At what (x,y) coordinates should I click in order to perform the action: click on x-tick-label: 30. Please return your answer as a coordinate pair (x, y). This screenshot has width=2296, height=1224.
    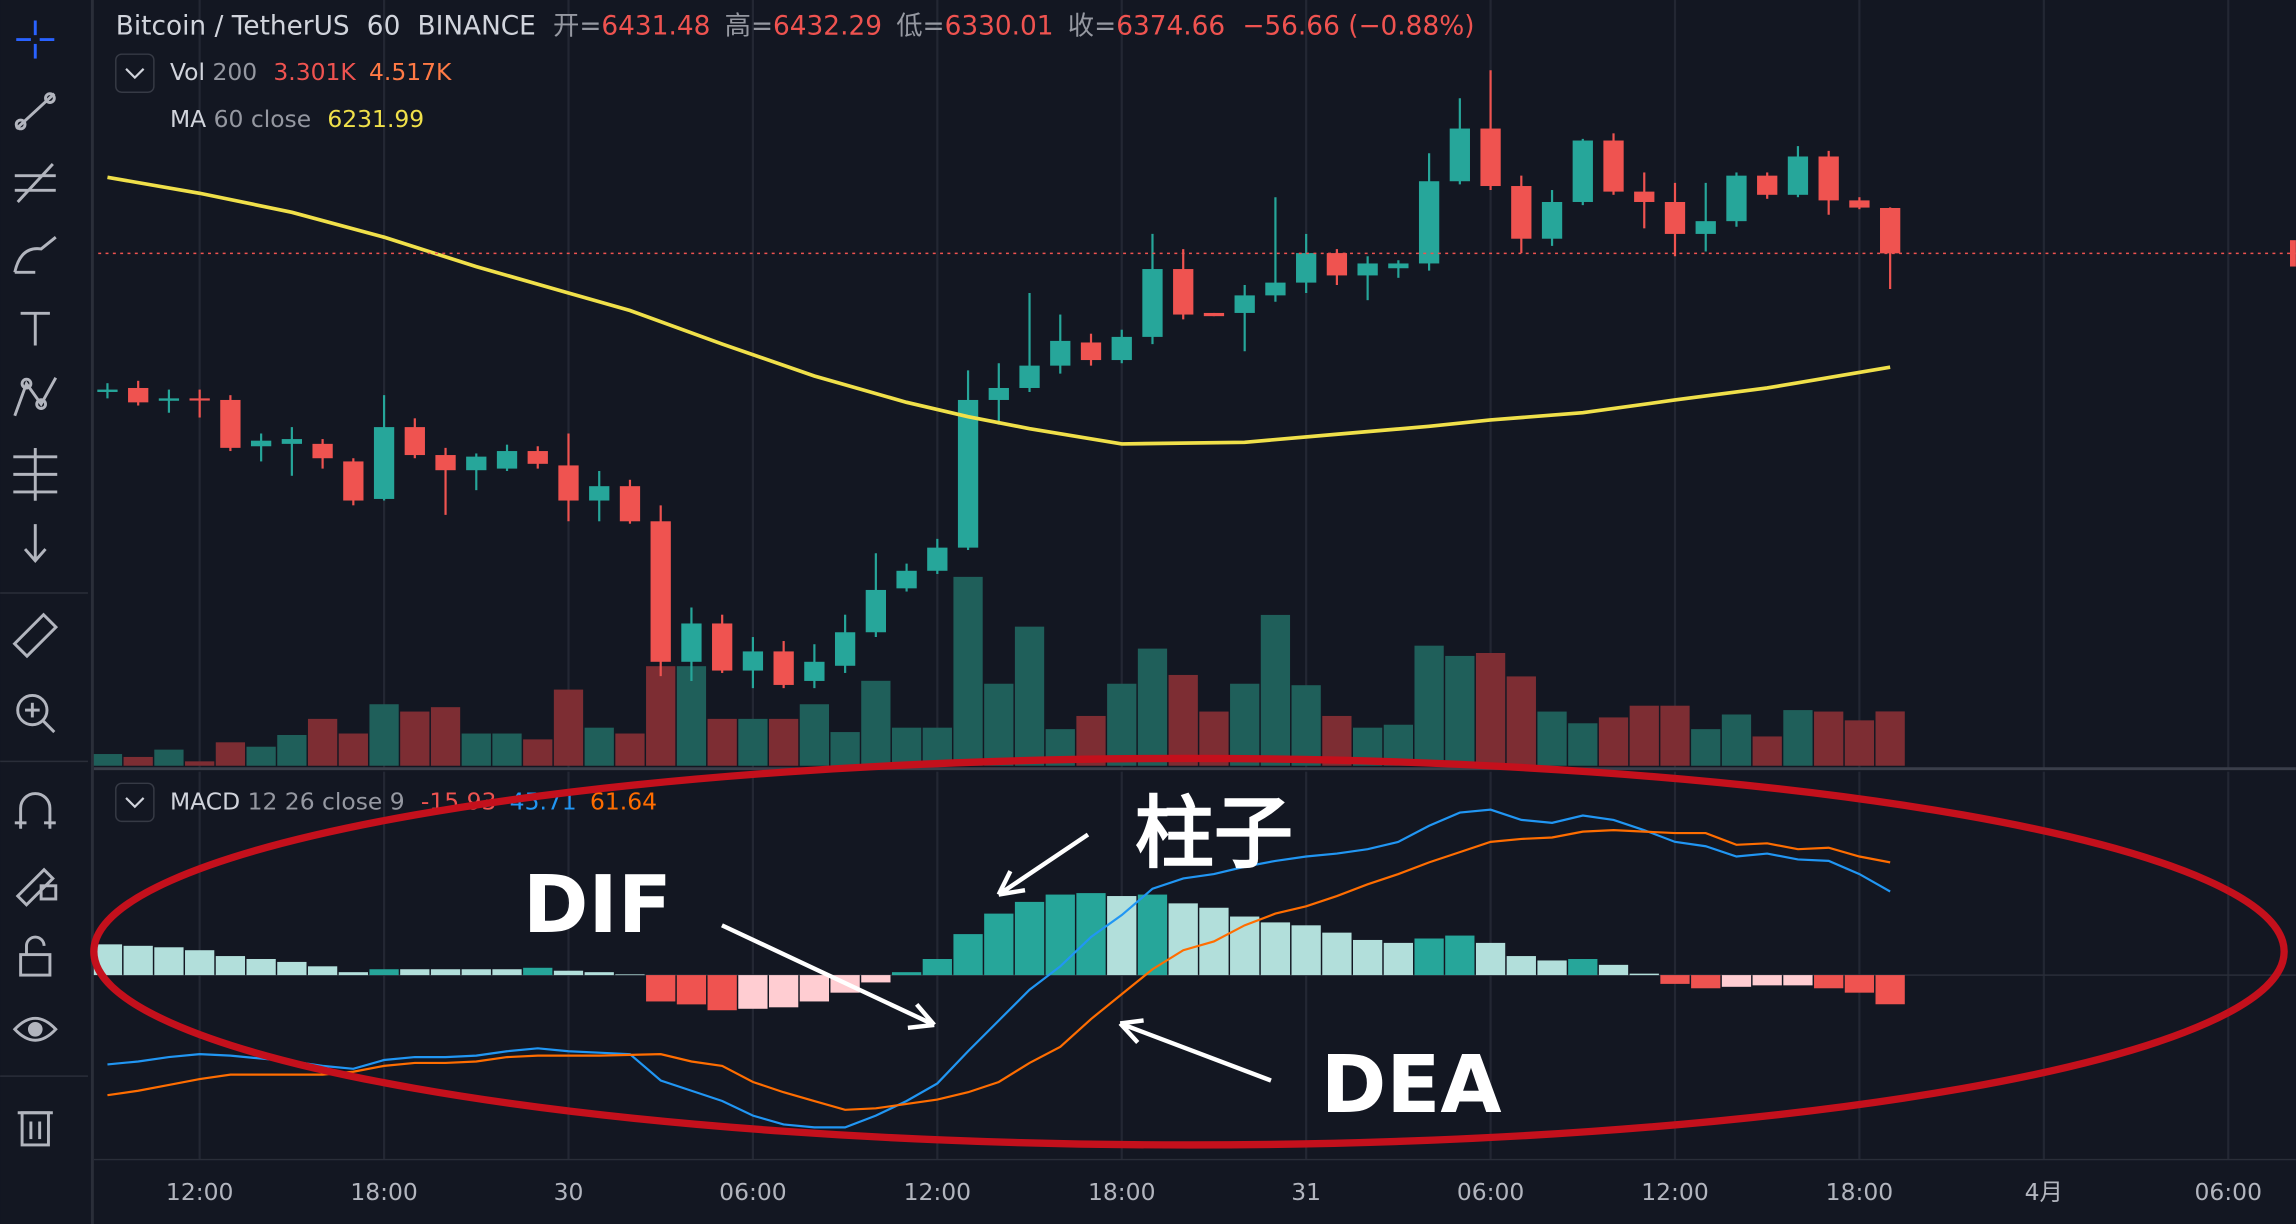
    Looking at the image, I should click on (569, 1192).